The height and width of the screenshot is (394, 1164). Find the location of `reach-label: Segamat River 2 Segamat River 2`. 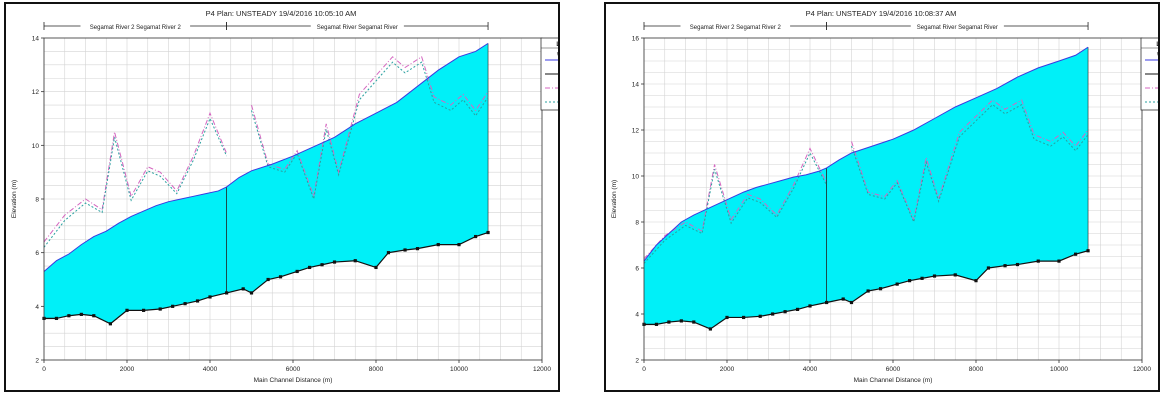

reach-label: Segamat River 2 Segamat River 2 is located at coordinates (736, 28).